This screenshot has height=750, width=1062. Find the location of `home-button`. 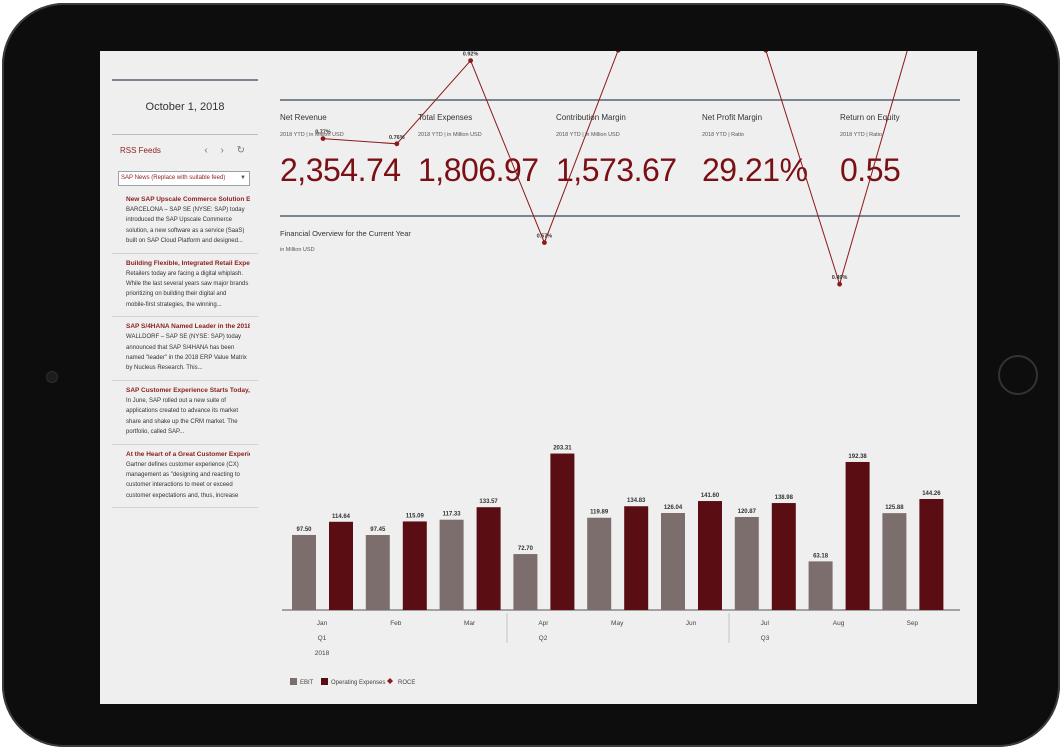

home-button is located at coordinates (1018, 375).